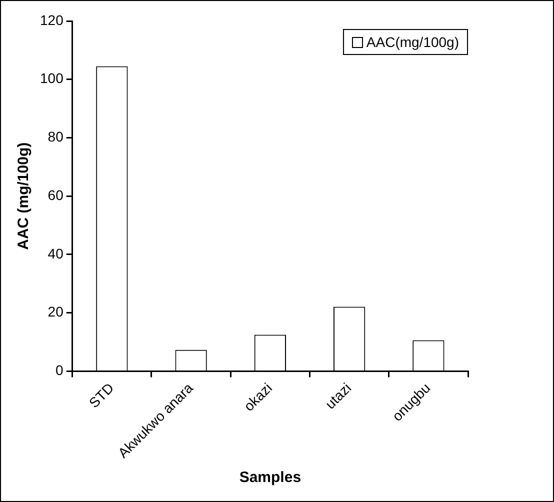  Describe the element at coordinates (56, 194) in the screenshot. I see `y-tick-label: 60` at that location.